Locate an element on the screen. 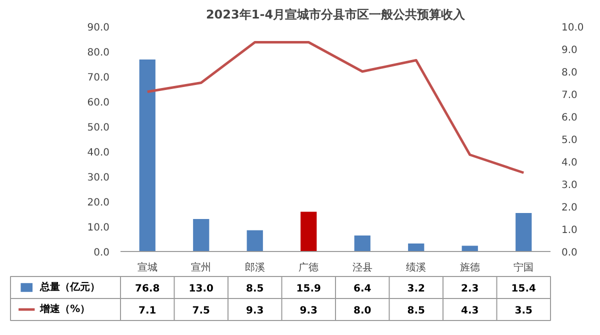 This screenshot has height=335, width=600. data-label: 3.5 is located at coordinates (523, 311).